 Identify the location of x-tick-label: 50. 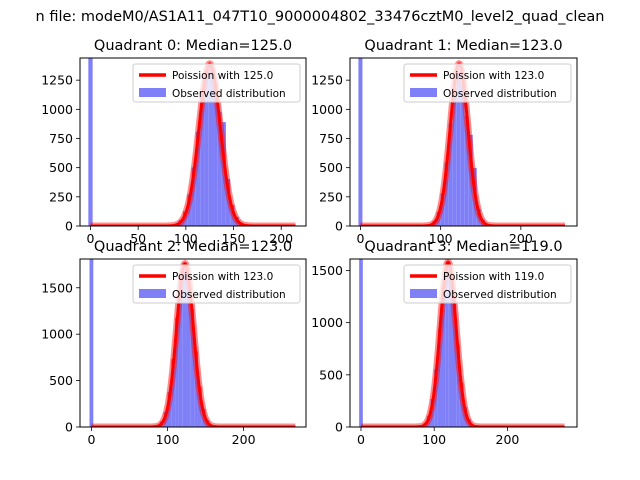
(138, 238).